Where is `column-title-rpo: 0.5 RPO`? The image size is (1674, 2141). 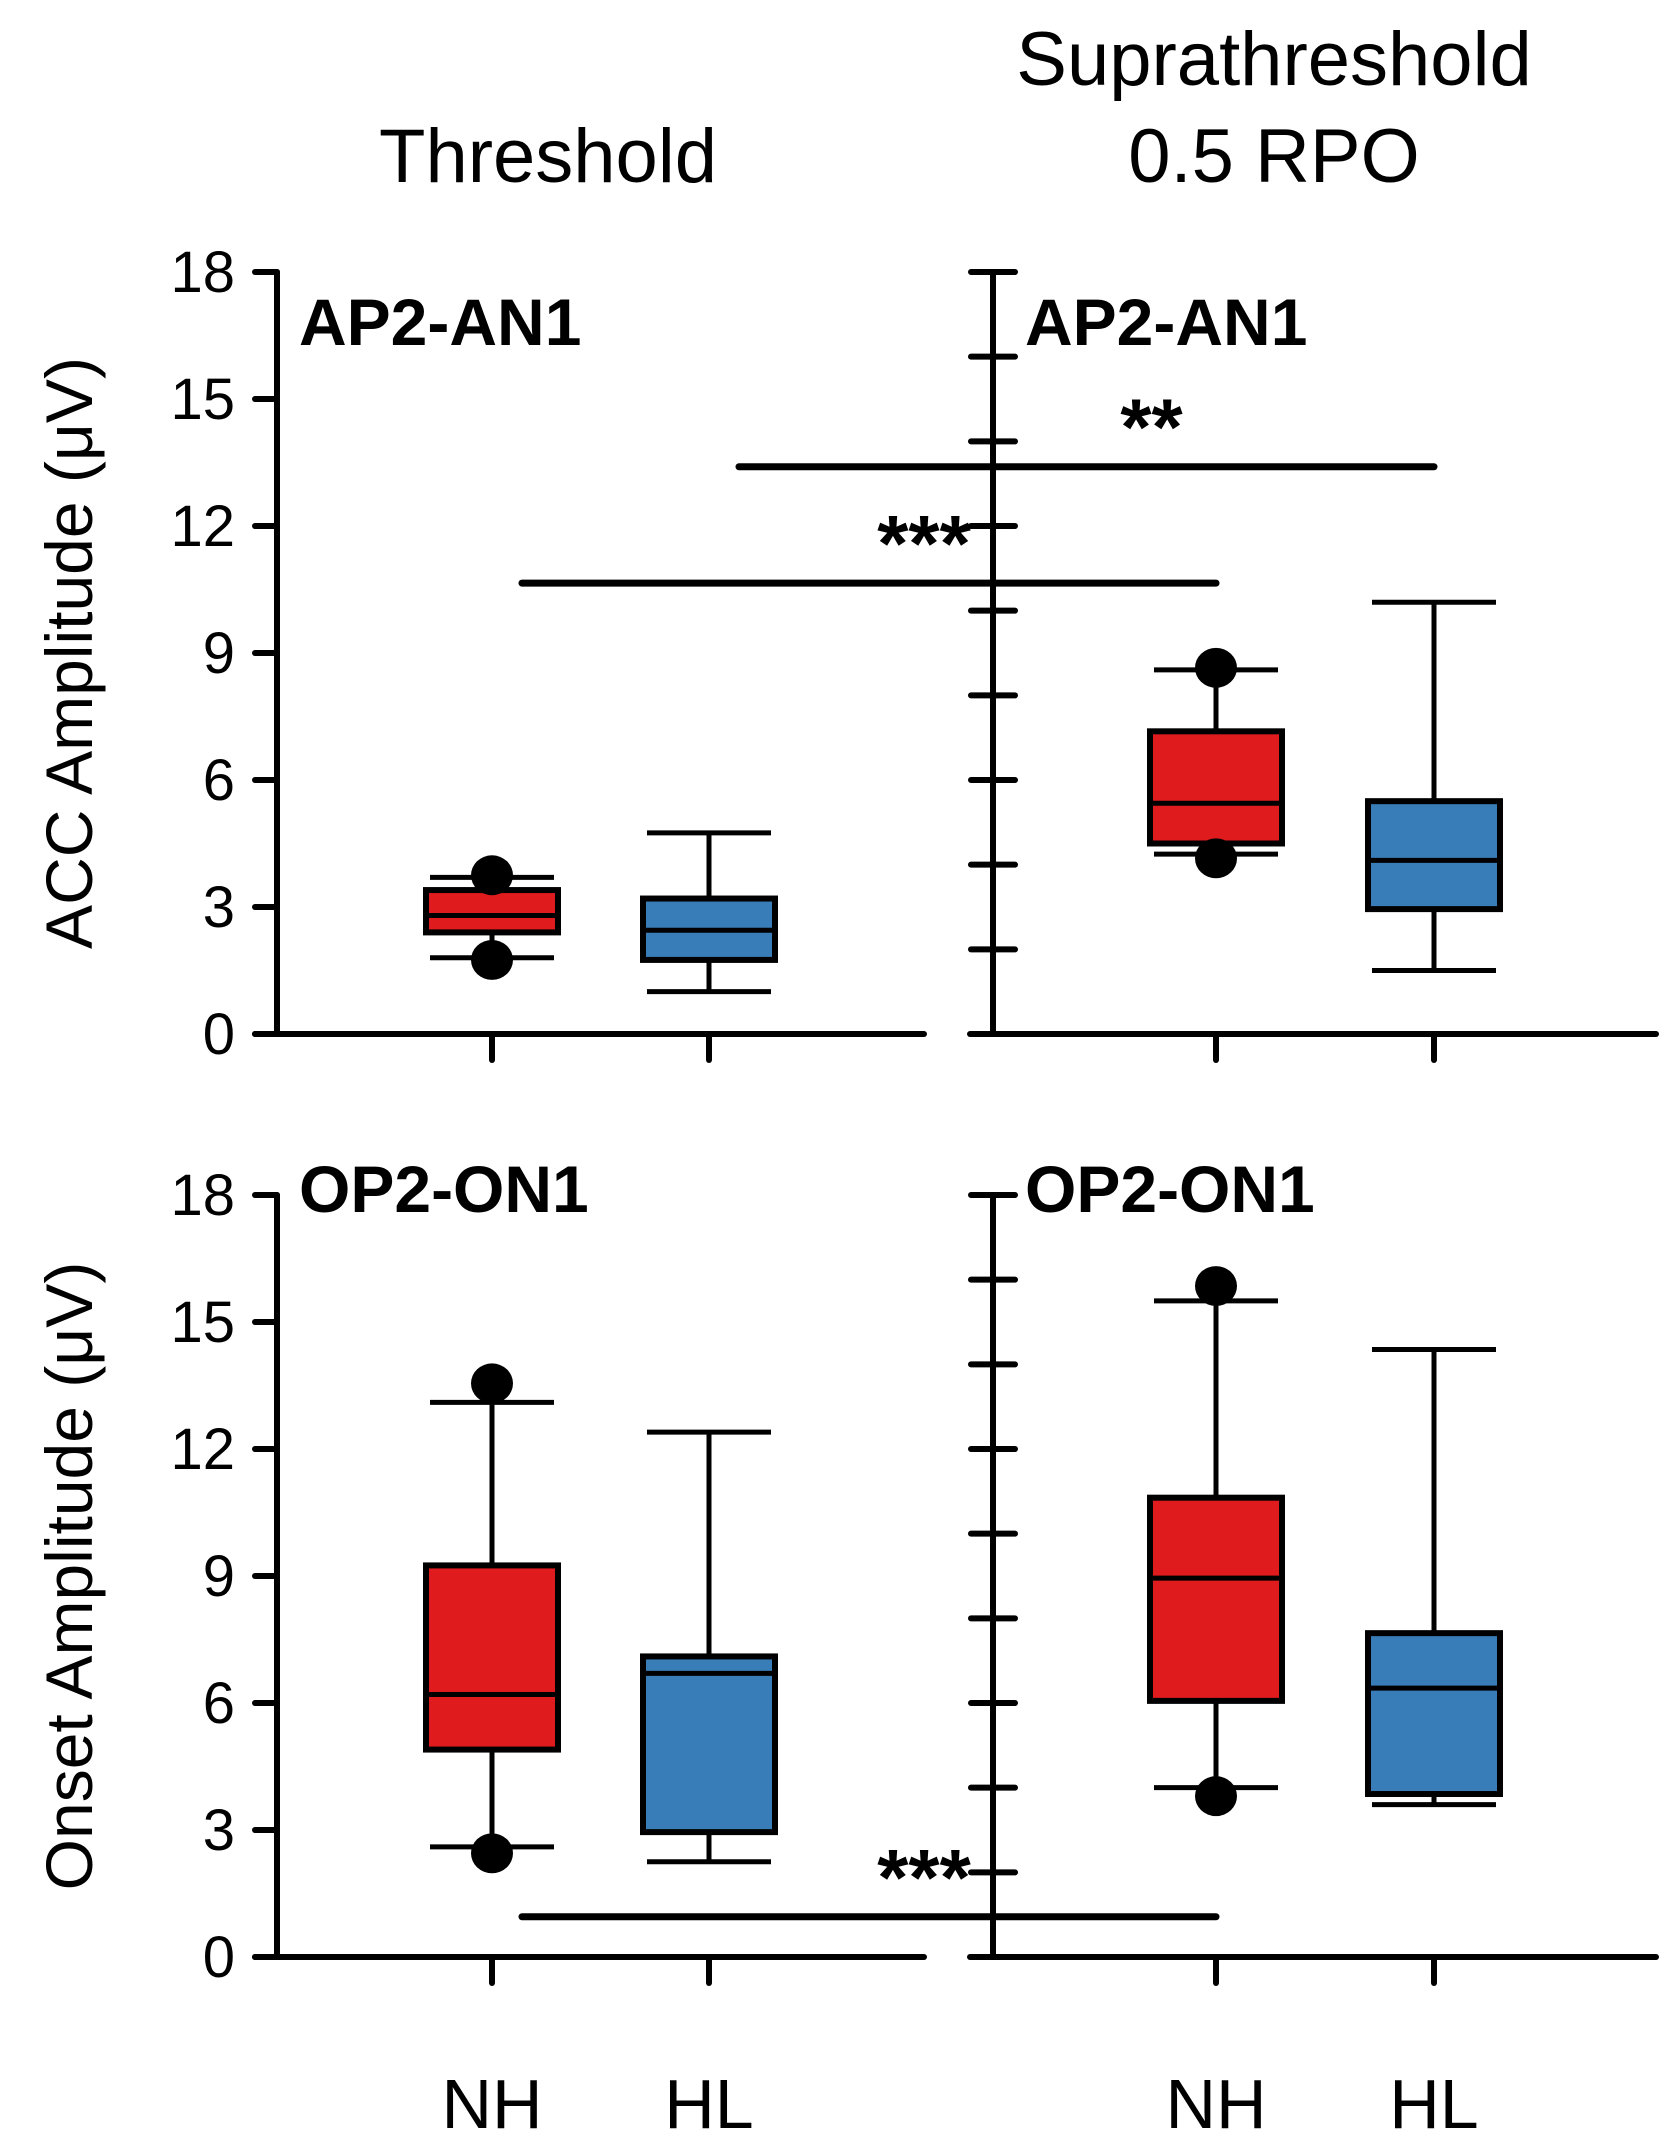
column-title-rpo: 0.5 RPO is located at coordinates (1273, 156).